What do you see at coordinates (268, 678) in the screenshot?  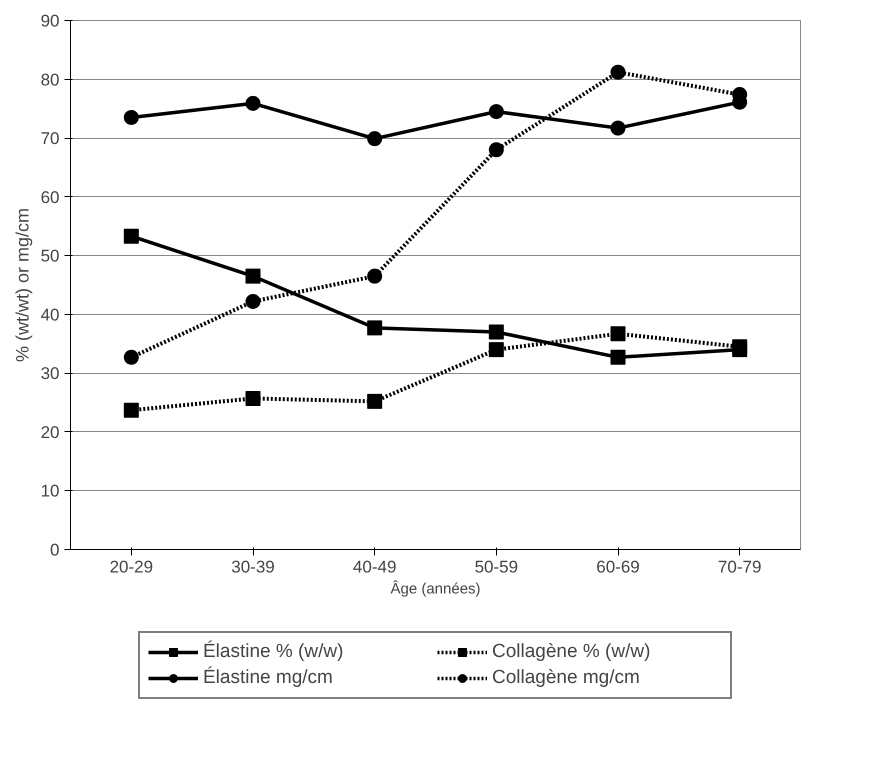 I see `legend-label: Élastine mg/cm` at bounding box center [268, 678].